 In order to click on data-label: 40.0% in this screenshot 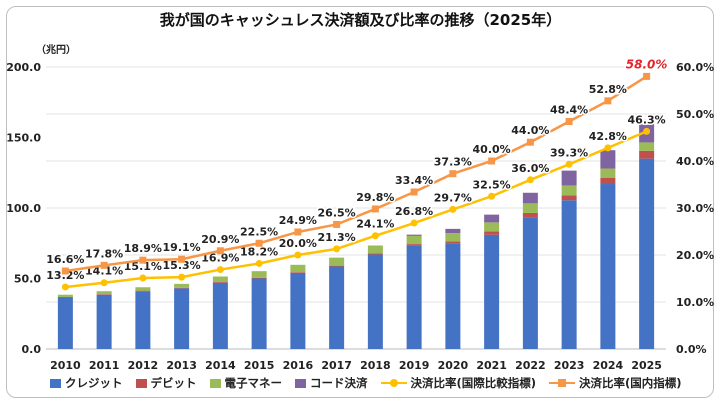, I will do `click(492, 149)`.